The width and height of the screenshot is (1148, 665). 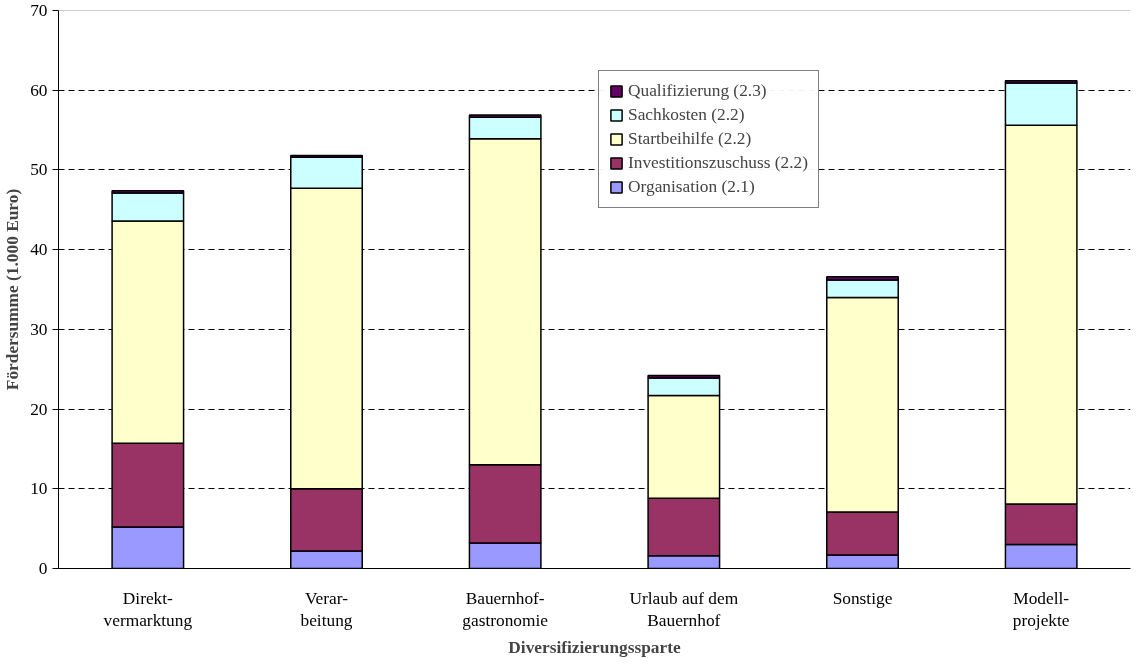 I want to click on legend-label: Organisation (2.1), so click(x=691, y=187).